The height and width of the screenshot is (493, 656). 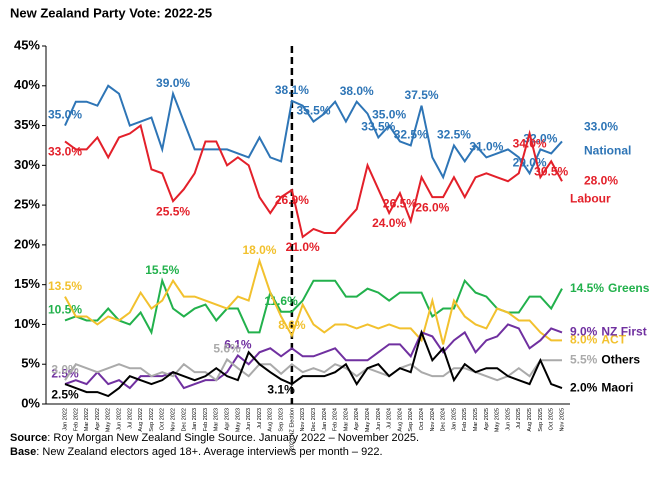 I want to click on y-tick-label: 30%, so click(x=27, y=164).